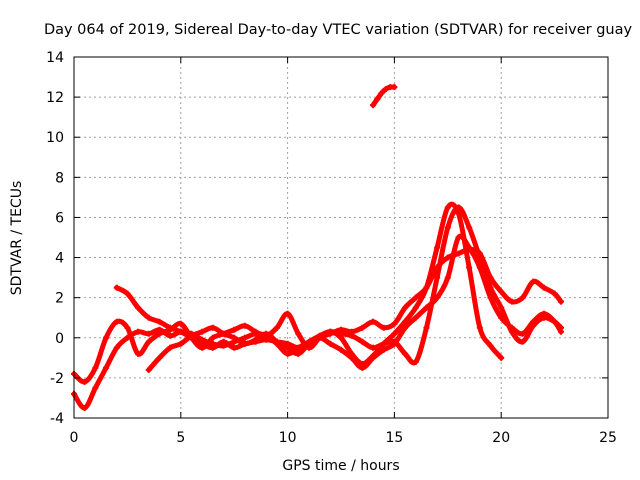  I want to click on y-tick-label: 6, so click(59, 218).